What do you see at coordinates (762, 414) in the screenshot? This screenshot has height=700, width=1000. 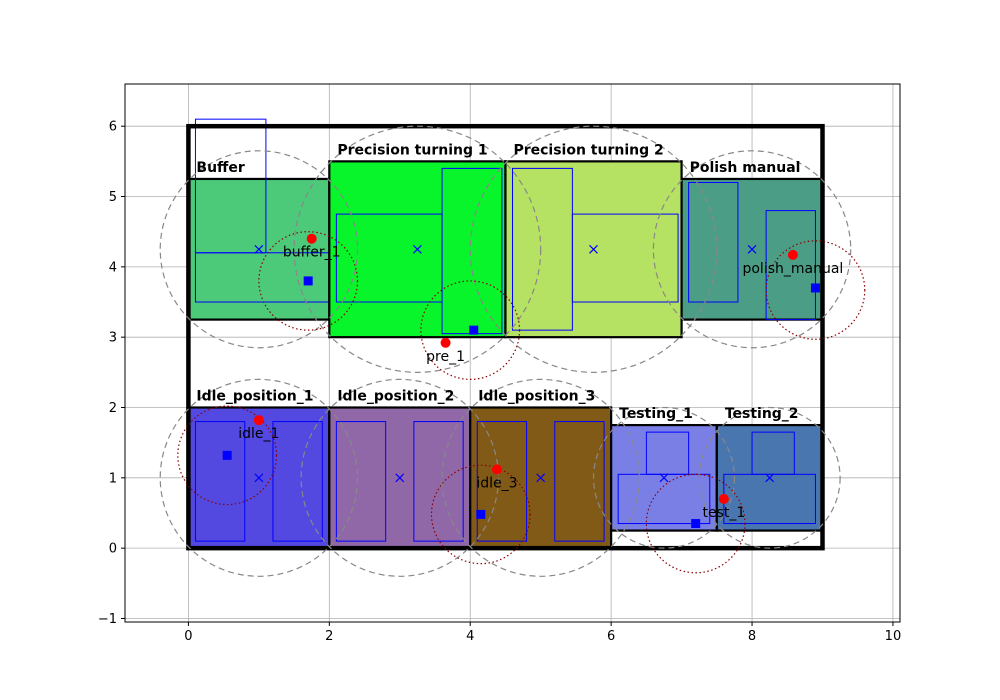 I see `zone-label: Testing_2` at bounding box center [762, 414].